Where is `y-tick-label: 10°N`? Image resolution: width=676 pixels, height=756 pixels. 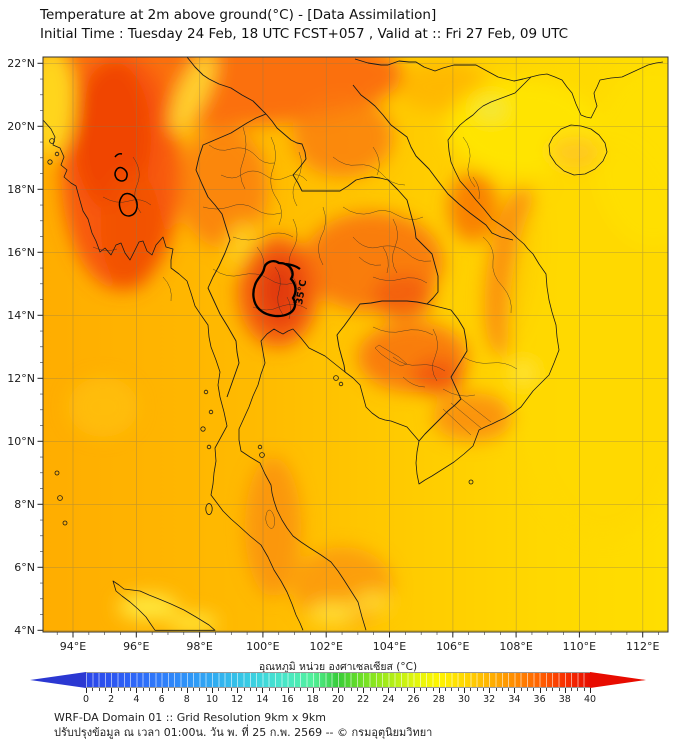
y-tick-label: 10°N is located at coordinates (21, 441).